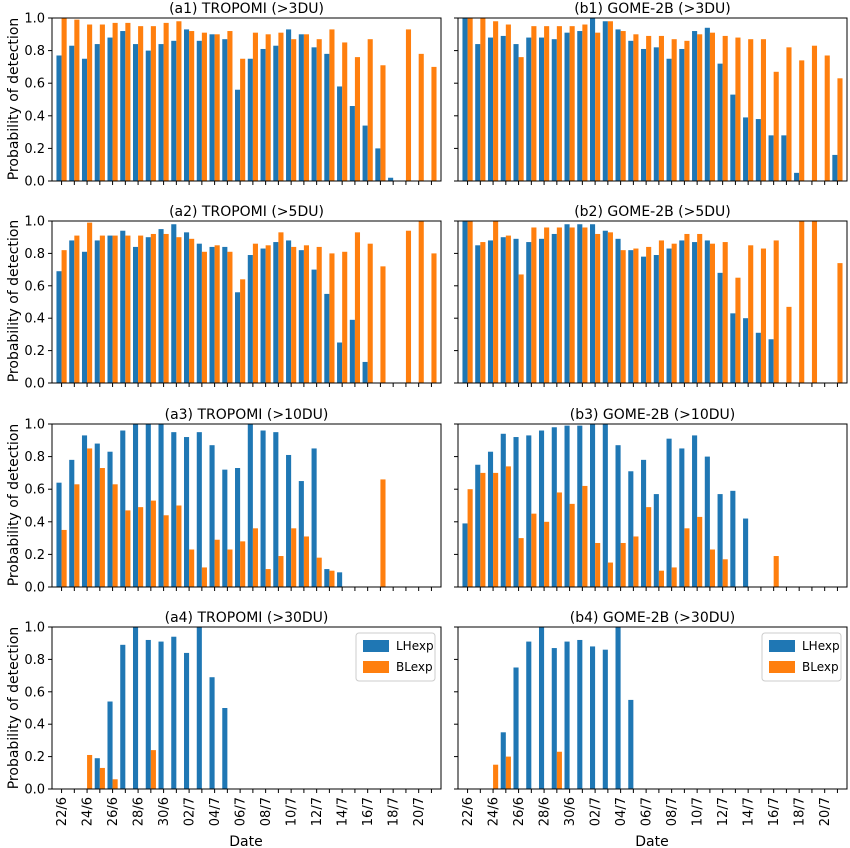 The height and width of the screenshot is (848, 850). Describe the element at coordinates (468, 811) in the screenshot. I see `x-tick-label: 22/6` at that location.